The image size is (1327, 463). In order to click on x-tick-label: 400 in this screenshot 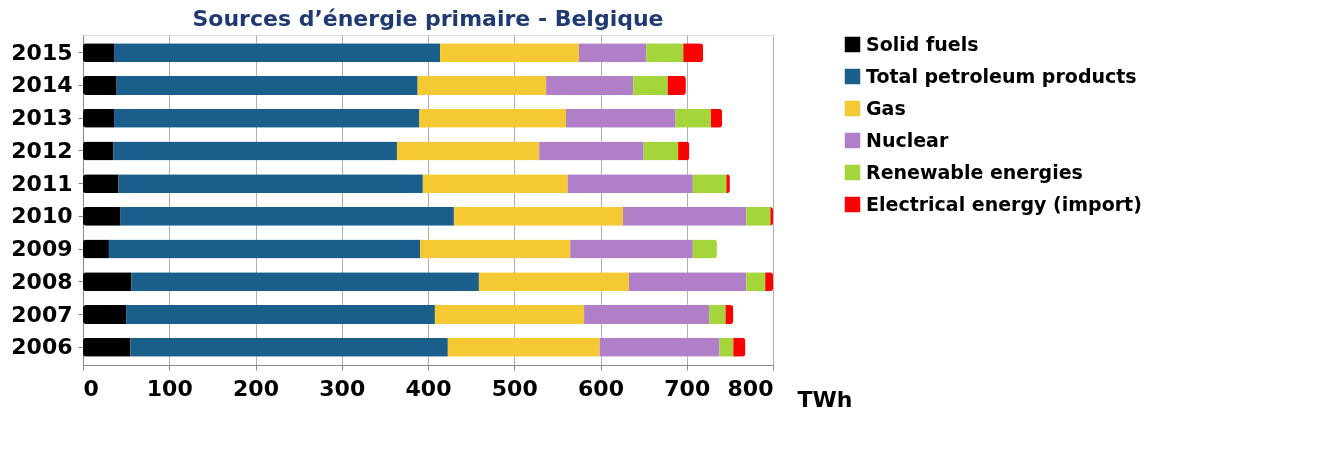, I will do `click(428, 388)`.